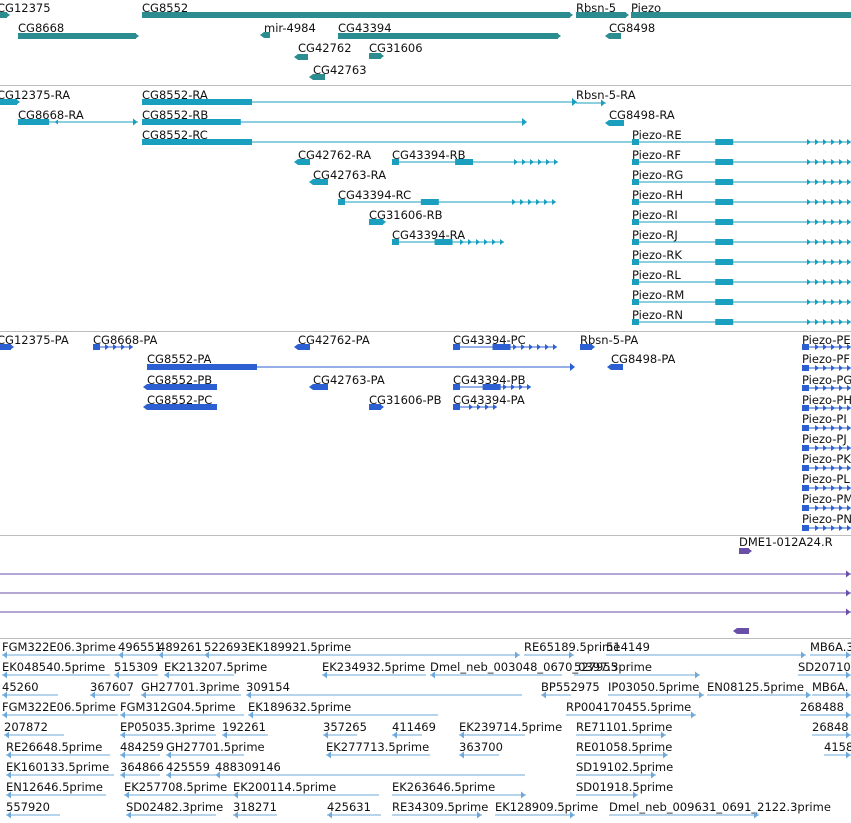 This screenshot has height=823, width=851. I want to click on feature-cg43394-rc: CG43394-RC, so click(278, 145).